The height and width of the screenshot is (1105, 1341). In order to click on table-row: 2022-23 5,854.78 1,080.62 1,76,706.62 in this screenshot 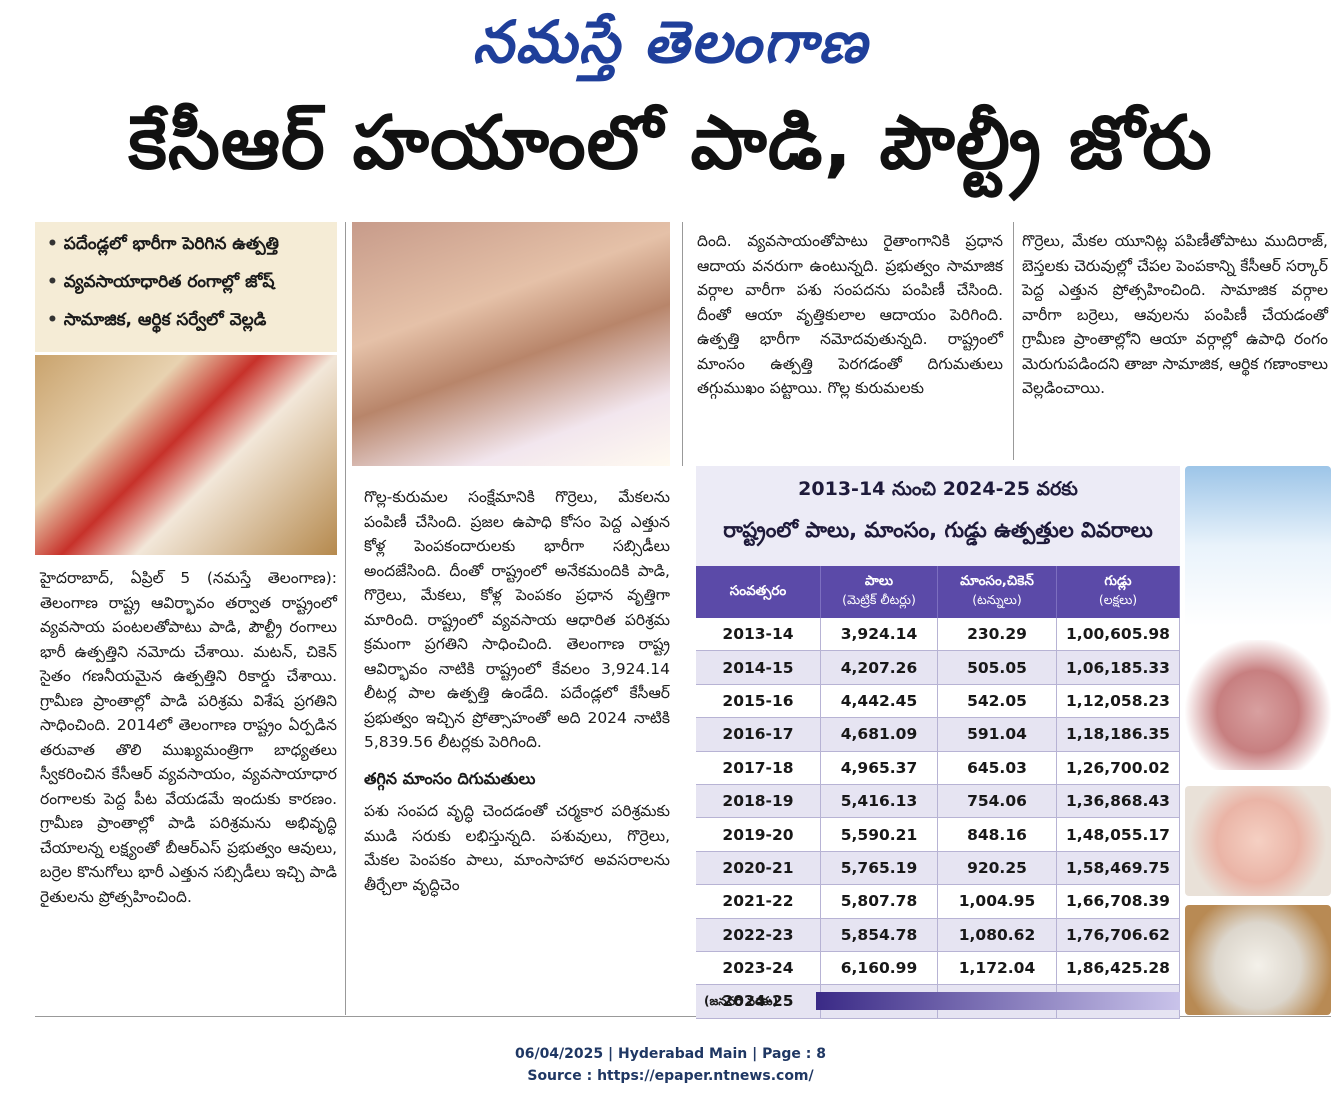, I will do `click(938, 935)`.